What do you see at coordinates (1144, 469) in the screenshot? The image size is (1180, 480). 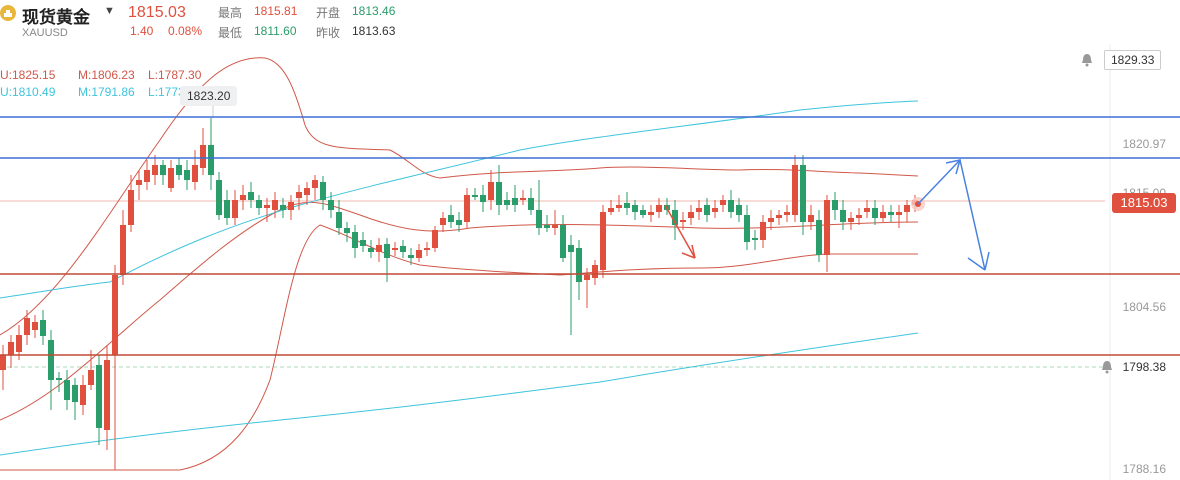 I see `axis-label: 1788.16` at bounding box center [1144, 469].